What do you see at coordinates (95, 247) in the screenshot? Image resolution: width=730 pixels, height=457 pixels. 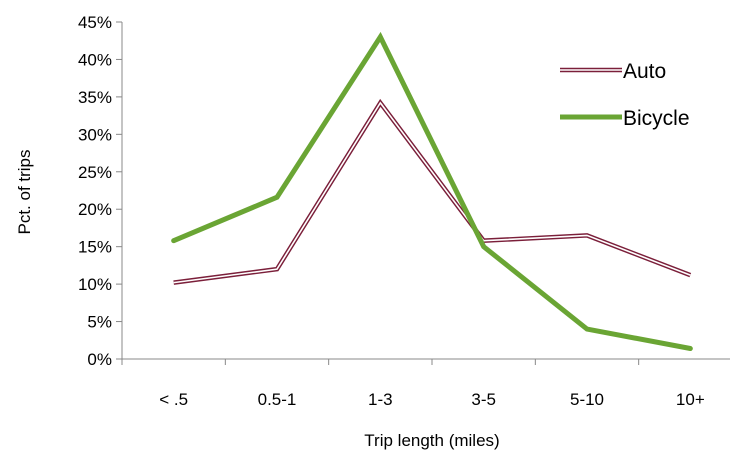 I see `y-tick-label: 15%` at bounding box center [95, 247].